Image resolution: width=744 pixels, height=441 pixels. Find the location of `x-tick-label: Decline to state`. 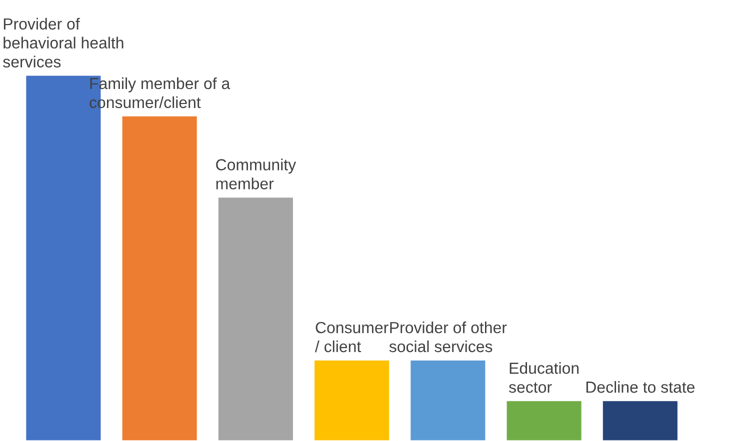

x-tick-label: Decline to state is located at coordinates (640, 387).